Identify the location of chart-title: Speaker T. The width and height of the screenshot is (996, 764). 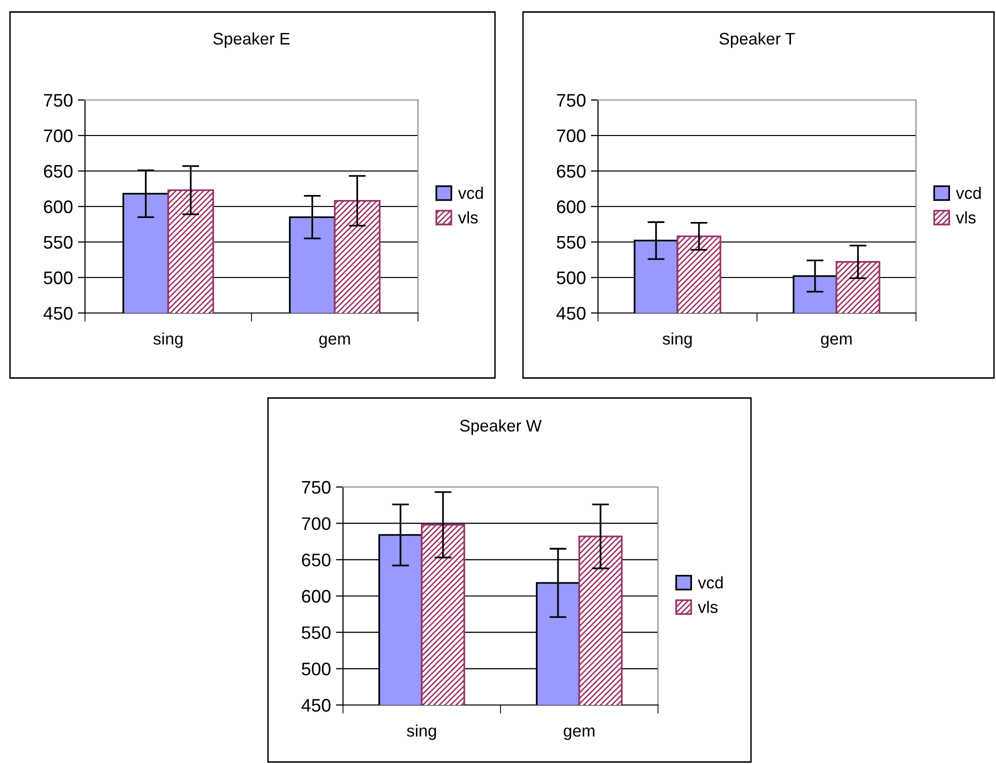
(757, 40).